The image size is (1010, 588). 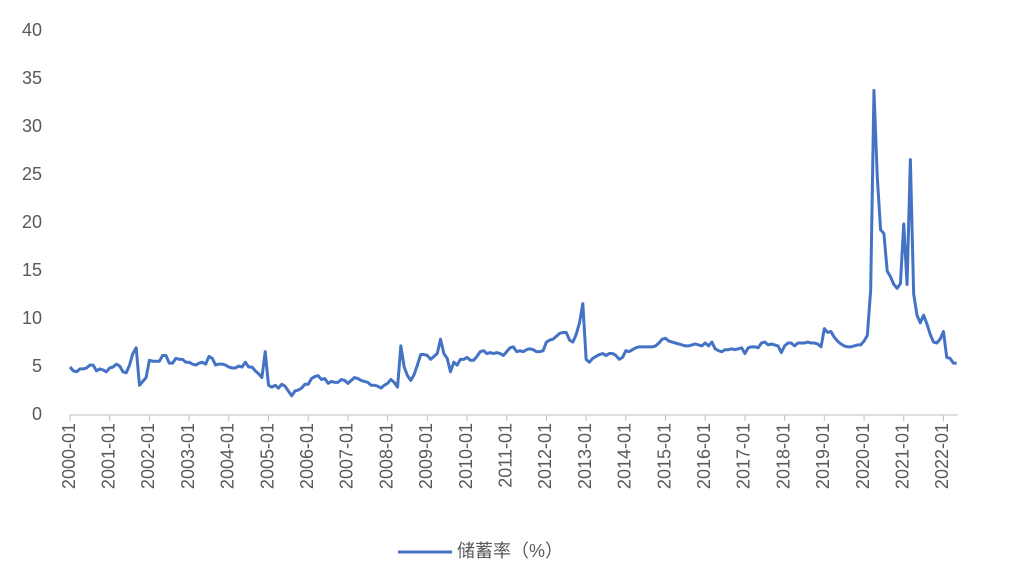 I want to click on x-tick-label: 2009-01, so click(x=426, y=456).